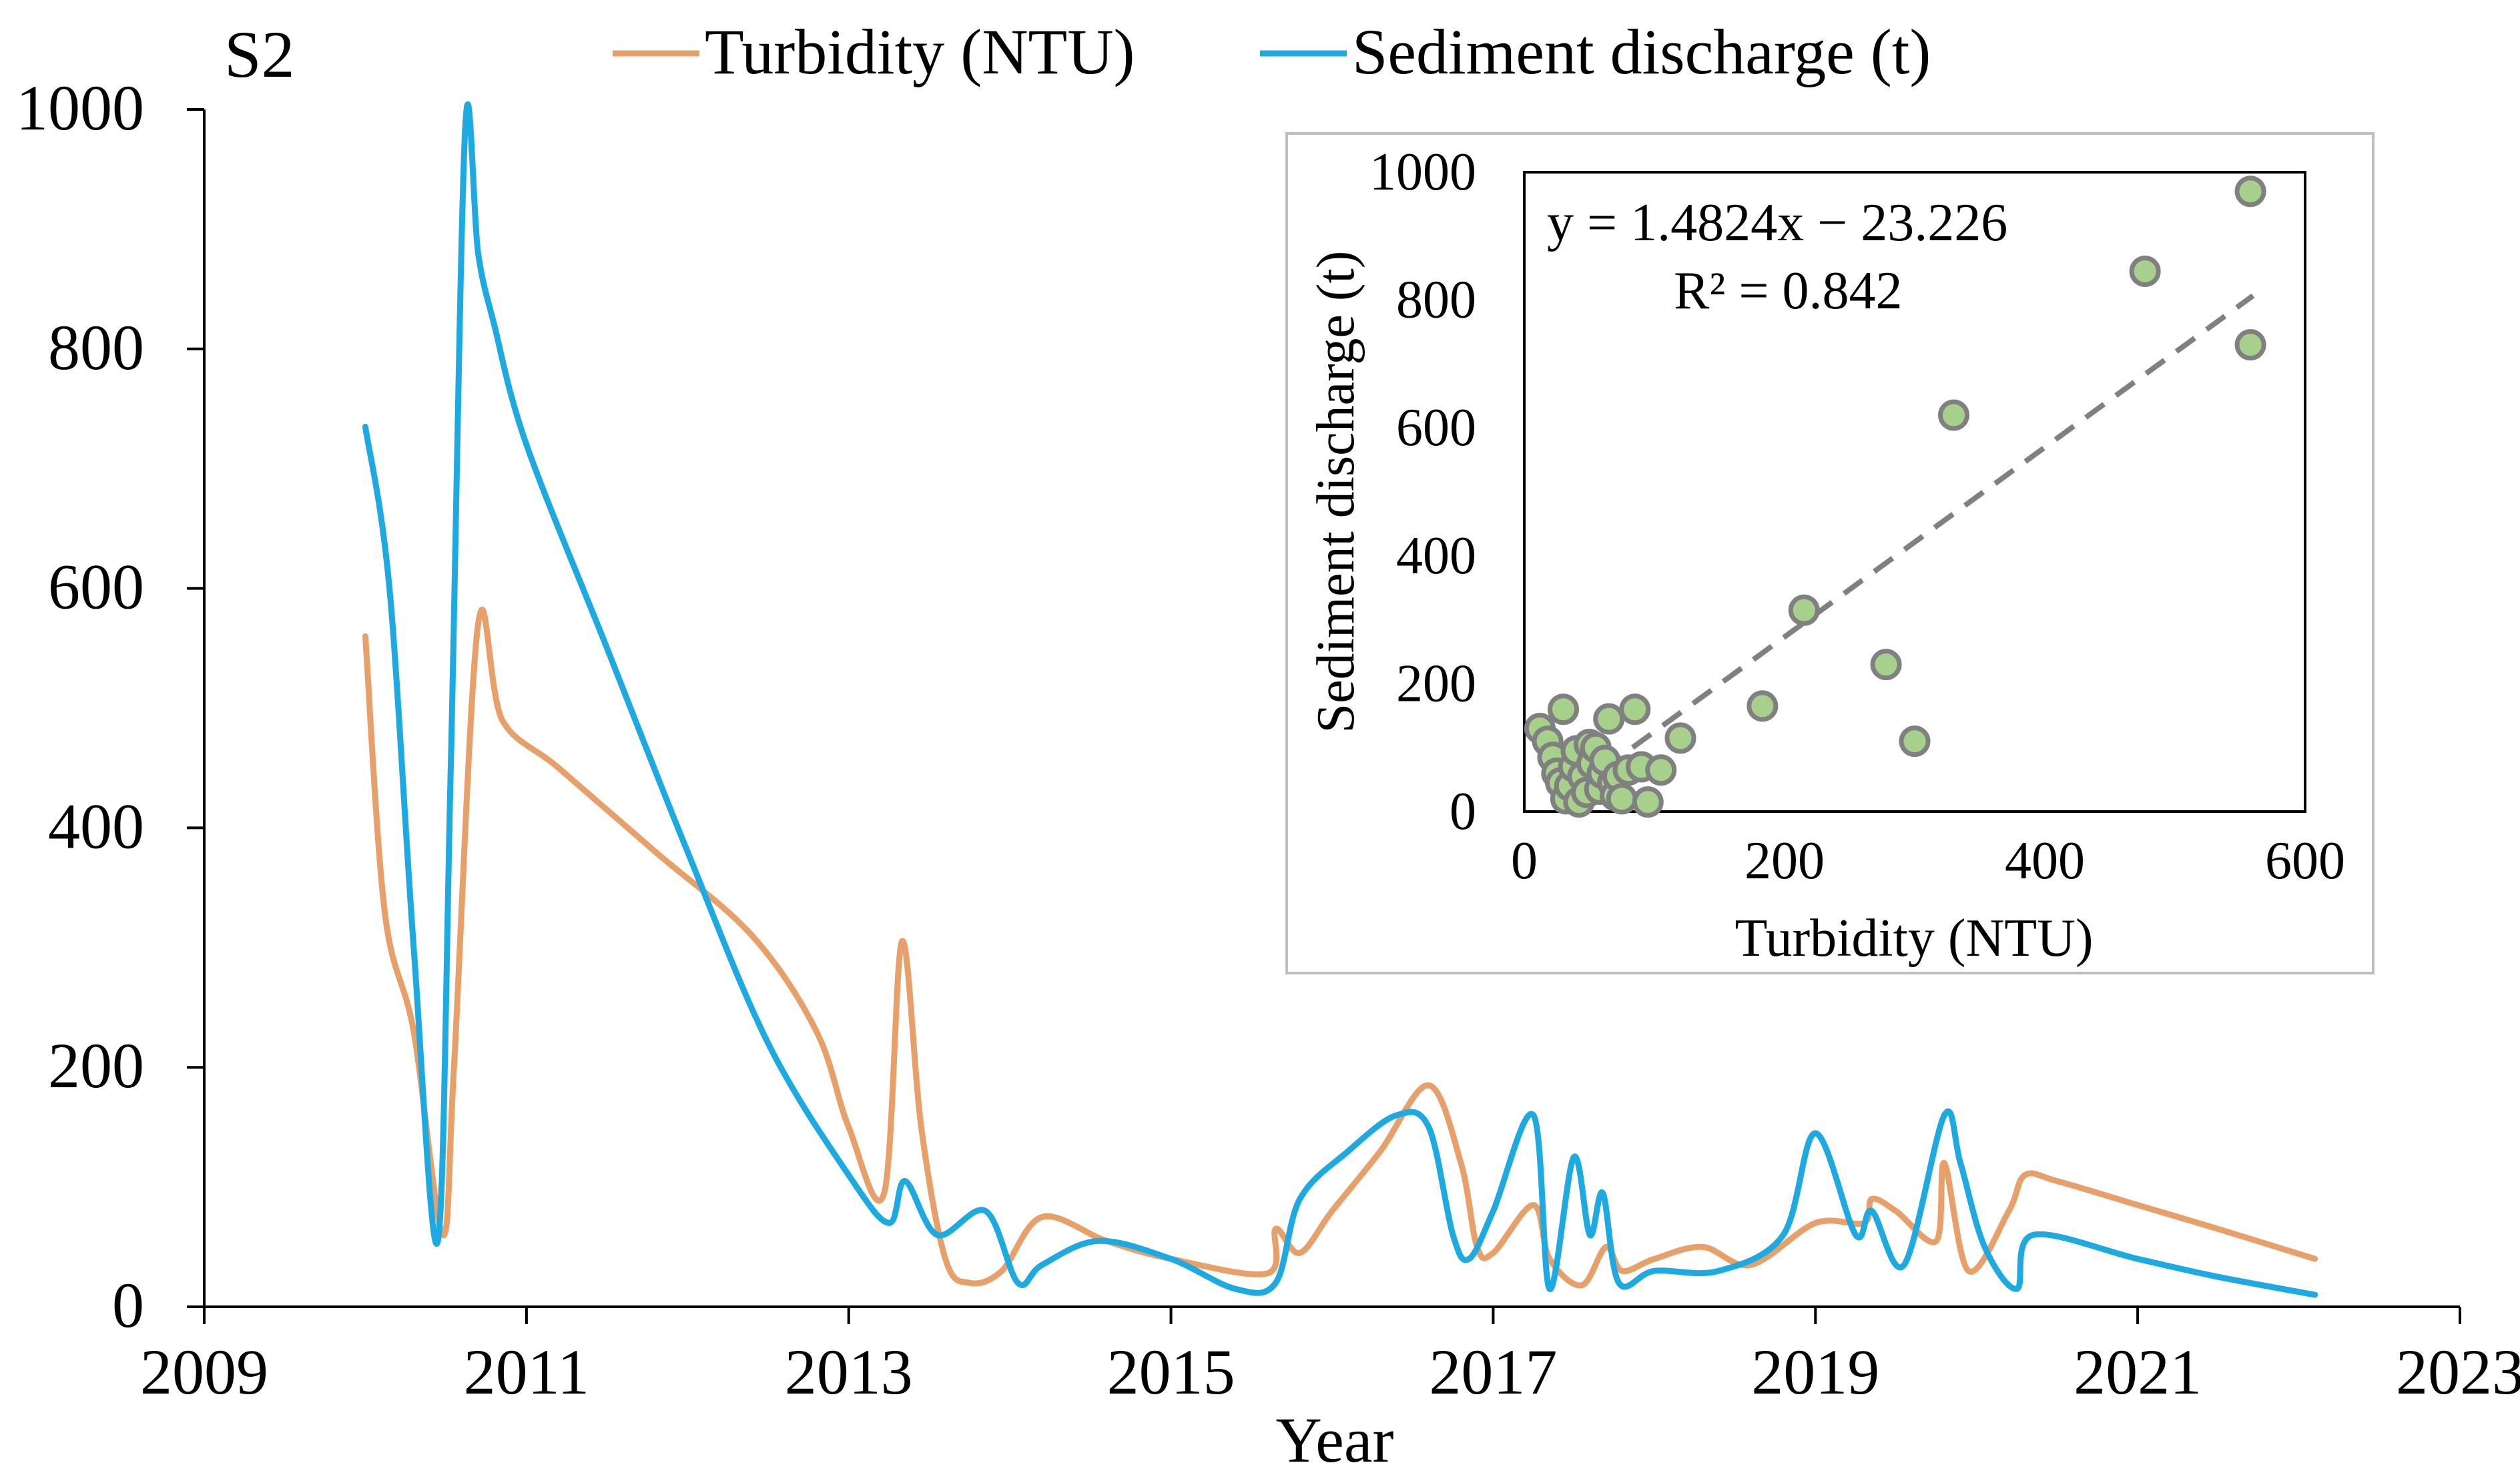 The image size is (2520, 1483). What do you see at coordinates (1436, 684) in the screenshot?
I see `inset-y-tick-label: 200` at bounding box center [1436, 684].